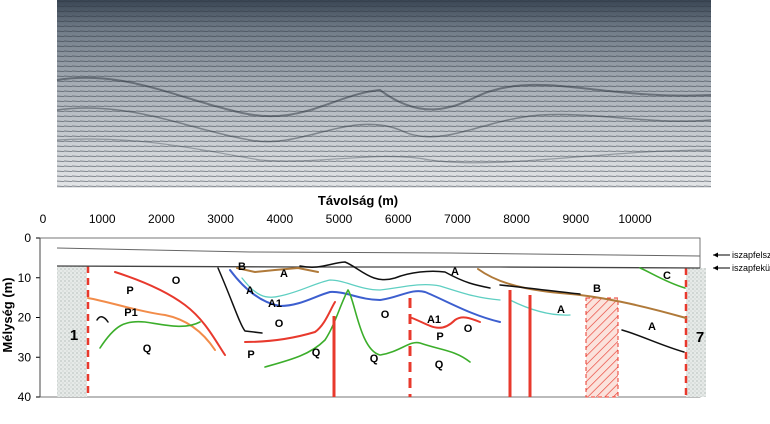 The width and height of the screenshot is (770, 424). Describe the element at coordinates (602, 347) in the screenshot. I see `hatched-zone` at that location.